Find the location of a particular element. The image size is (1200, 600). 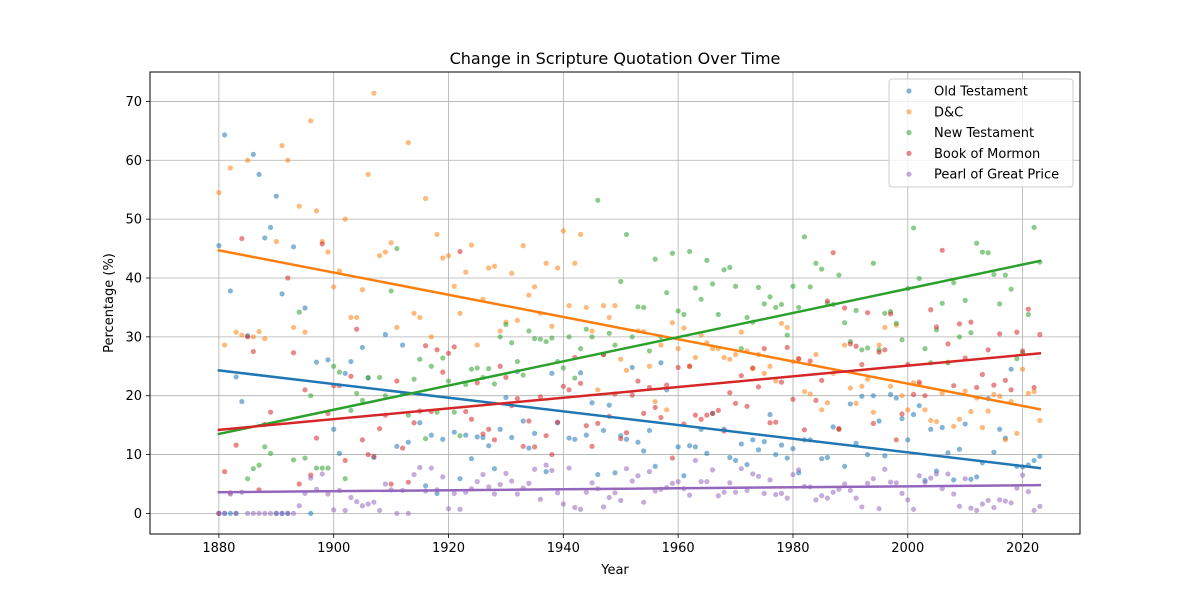

legend-label: Pearl of Great Price is located at coordinates (996, 175).